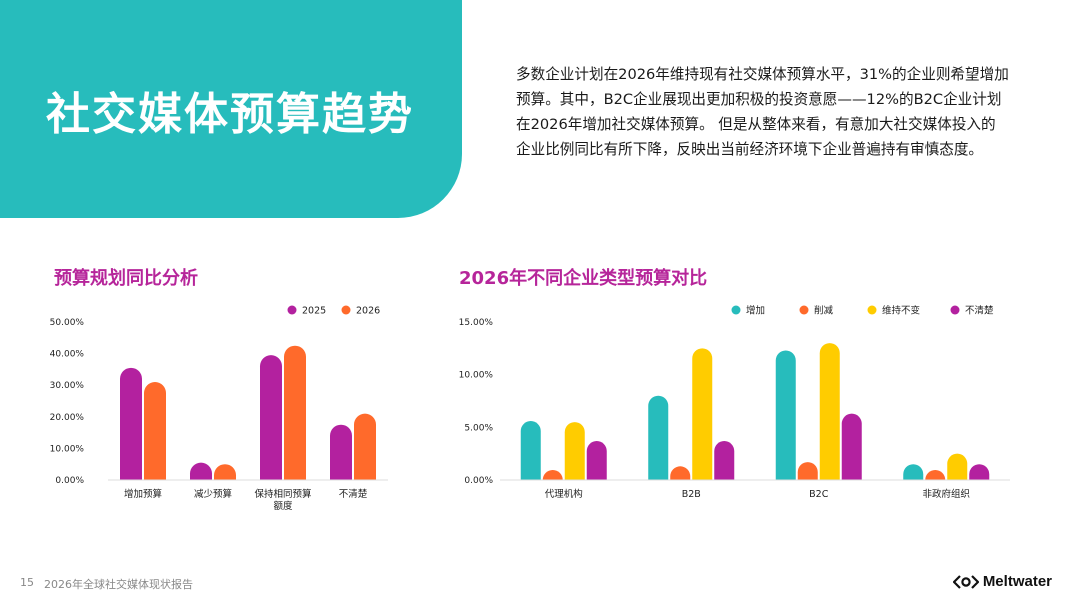  I want to click on chart-yoy-category-label: 减少预算, so click(213, 494).